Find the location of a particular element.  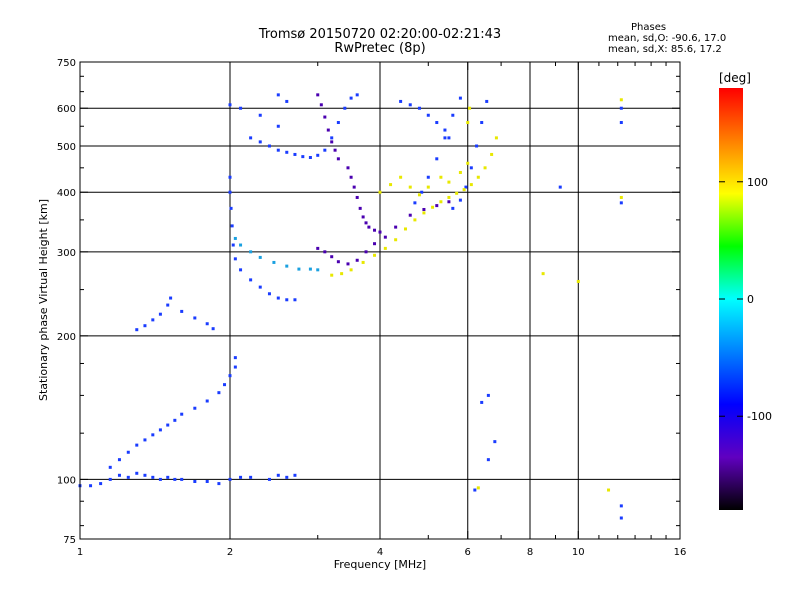

colorbar-tick-label: 100 is located at coordinates (757, 182).